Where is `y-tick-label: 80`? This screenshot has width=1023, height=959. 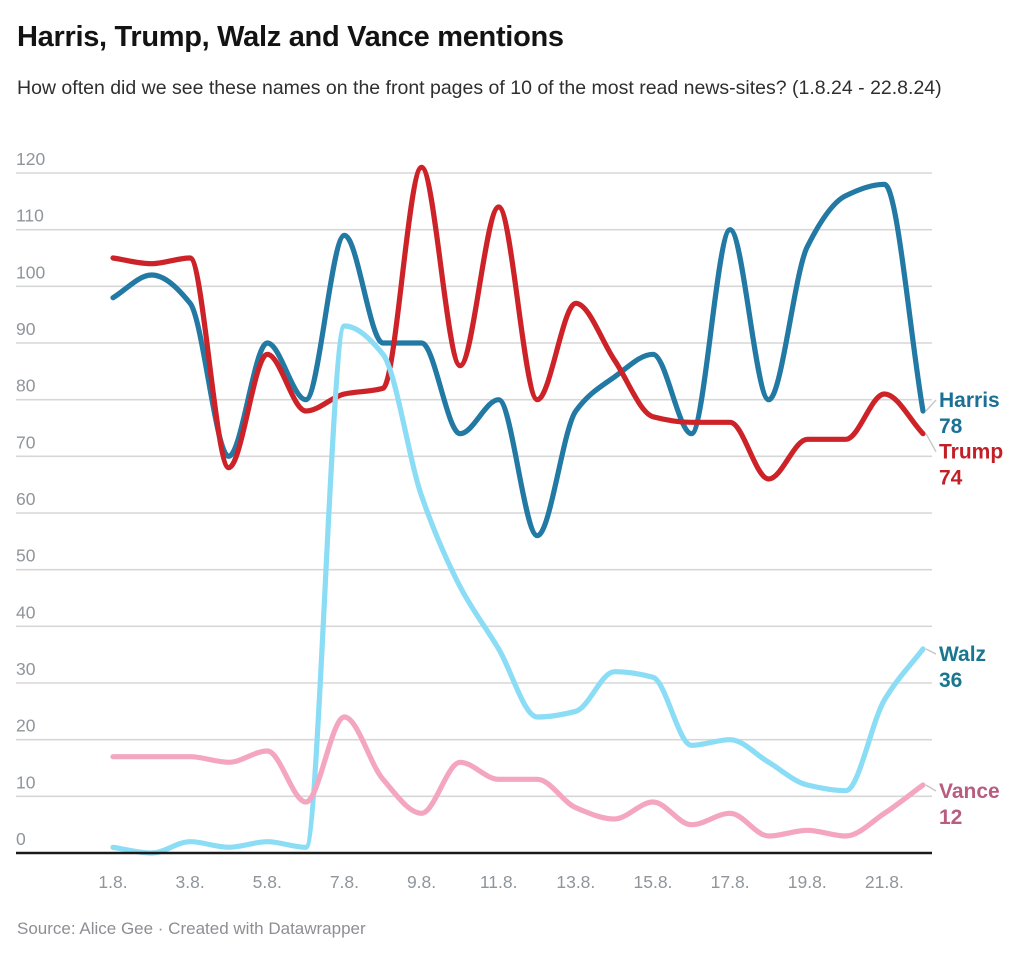 y-tick-label: 80 is located at coordinates (26, 386).